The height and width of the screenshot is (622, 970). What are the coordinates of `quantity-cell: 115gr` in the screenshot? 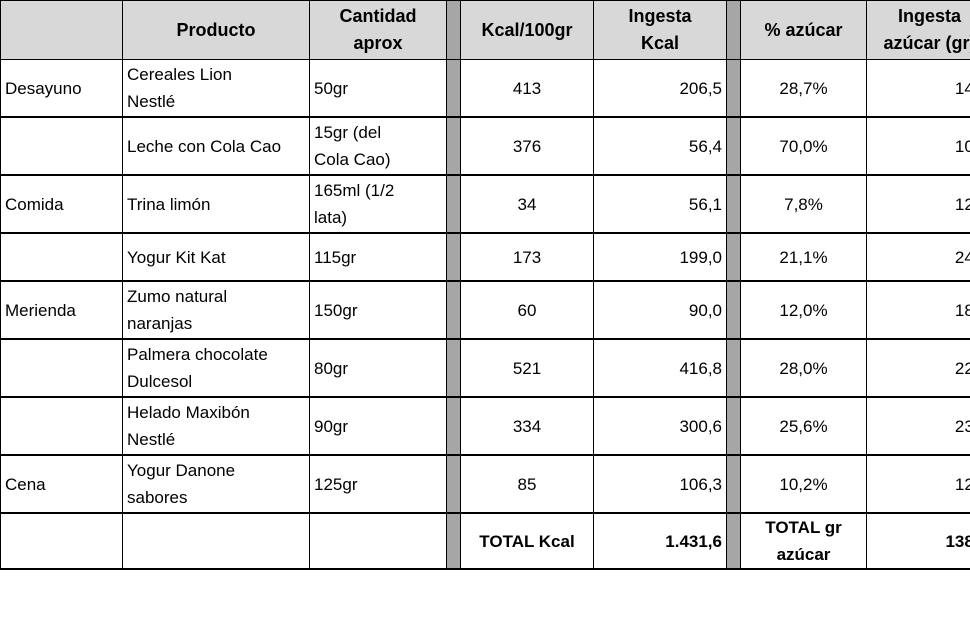 It's located at (378, 257).